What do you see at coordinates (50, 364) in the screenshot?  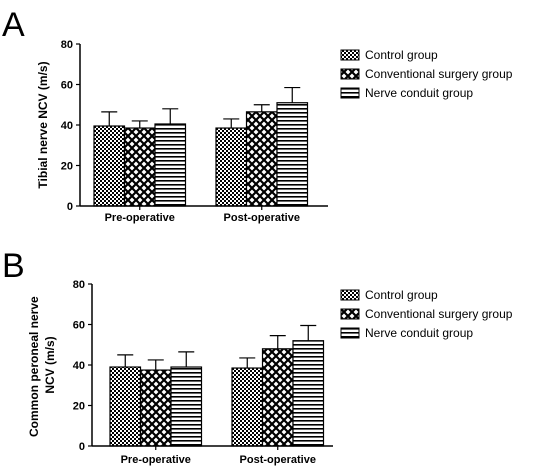 I see `panel-b-y-axis-label-line-2: NCV (m/s)` at bounding box center [50, 364].